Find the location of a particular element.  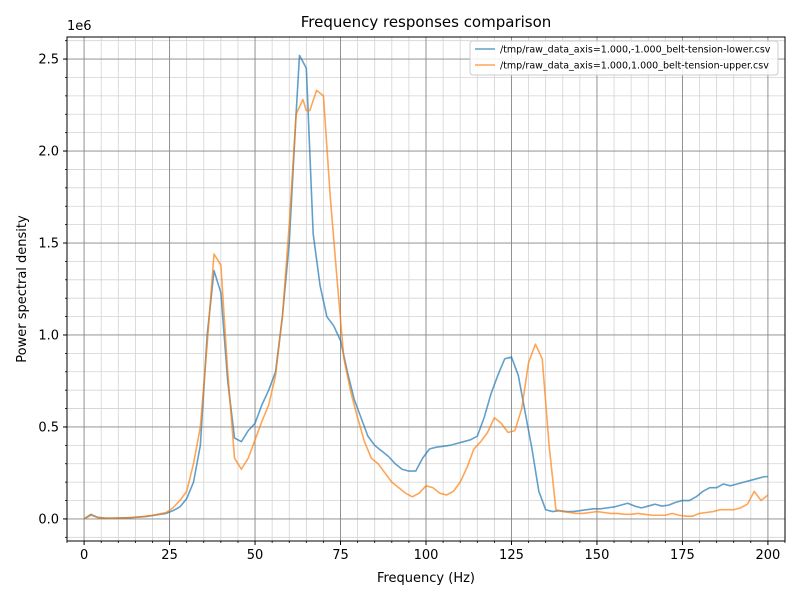

y-axis-label: Power spectral density is located at coordinates (22, 289).